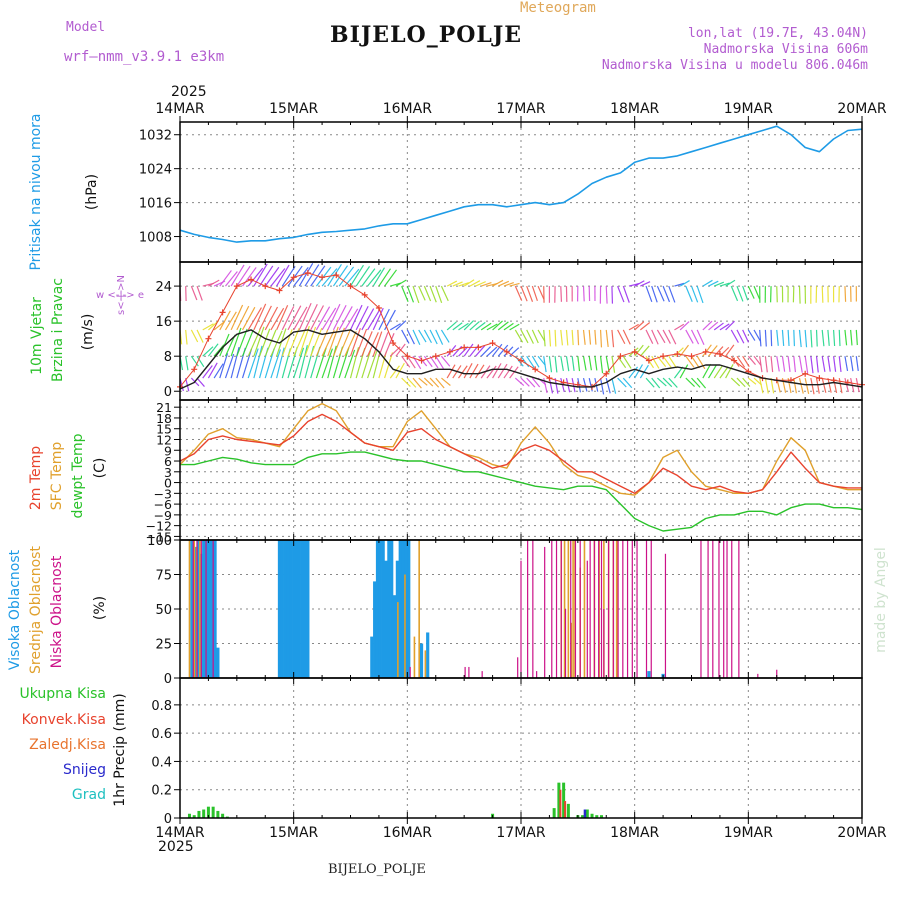  Describe the element at coordinates (748, 109) in the screenshot. I see `x-tick-label-top: 19MAR` at that location.